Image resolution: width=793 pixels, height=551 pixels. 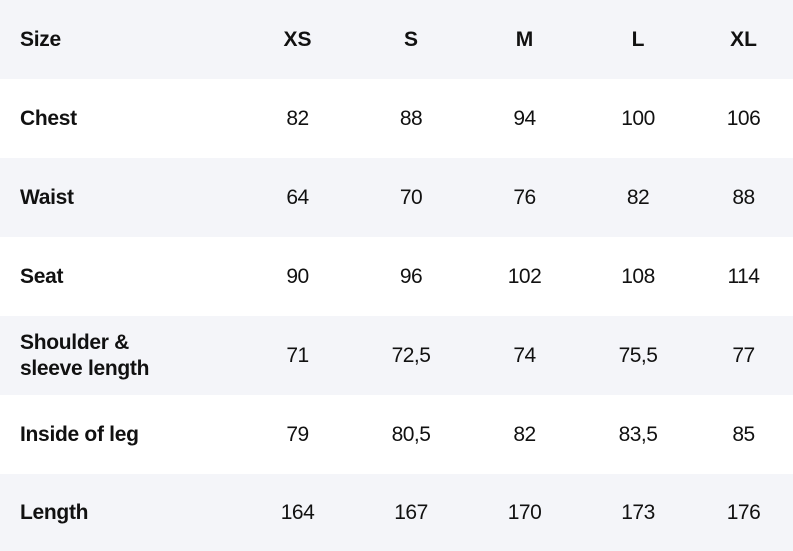 What do you see at coordinates (297, 512) in the screenshot?
I see `table-cell: 164` at bounding box center [297, 512].